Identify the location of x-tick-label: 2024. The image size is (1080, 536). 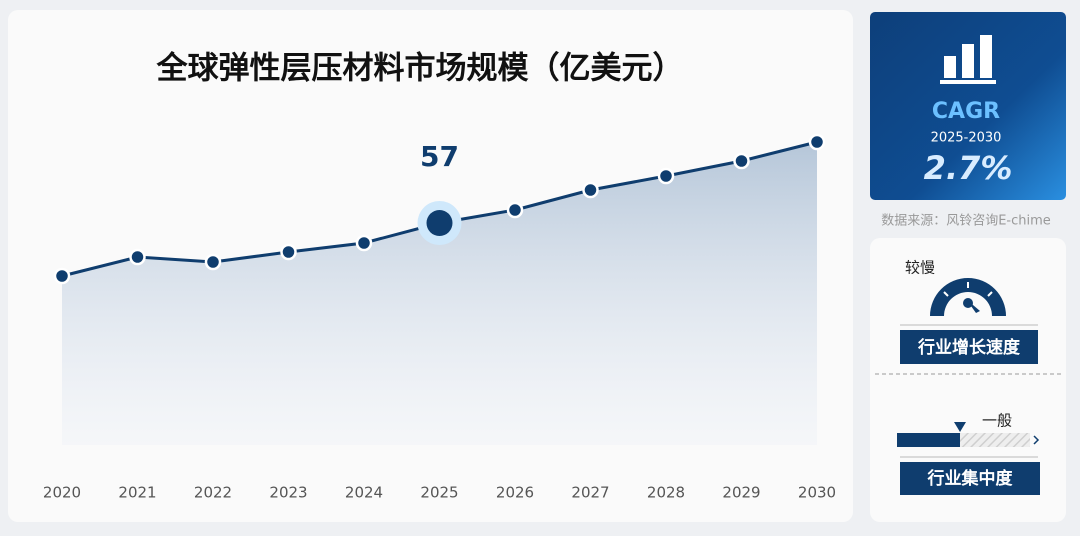
(364, 493).